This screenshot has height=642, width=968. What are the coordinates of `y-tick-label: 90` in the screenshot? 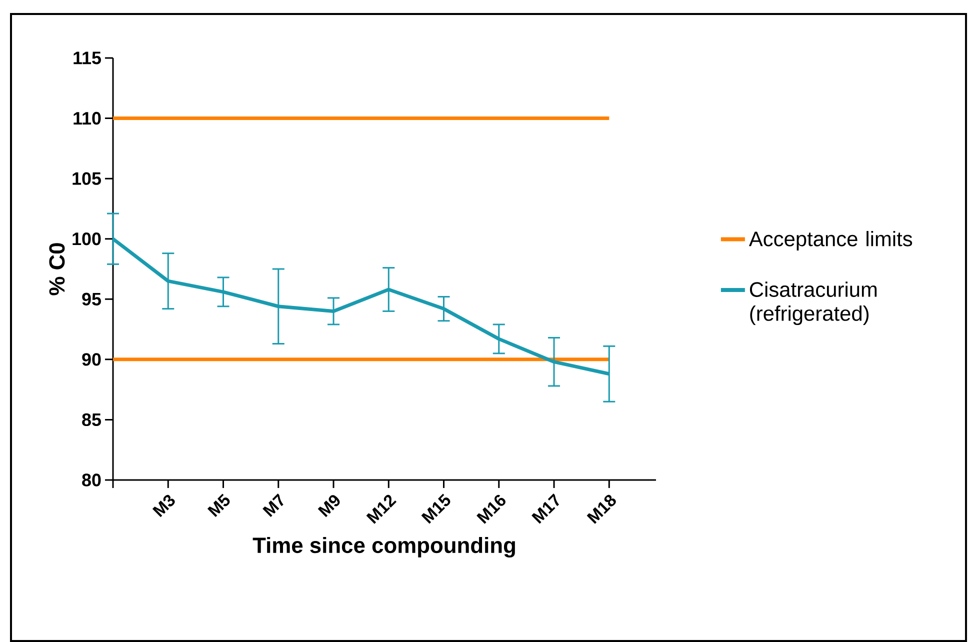 It's located at (91, 359).